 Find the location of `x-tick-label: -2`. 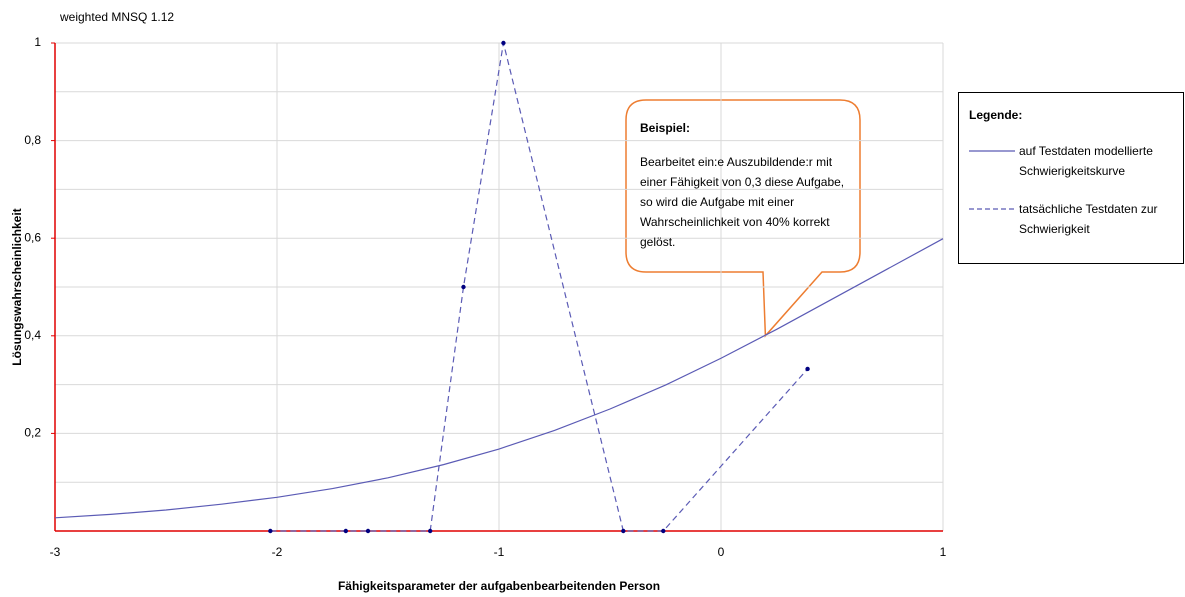

x-tick-label: -2 is located at coordinates (277, 552).